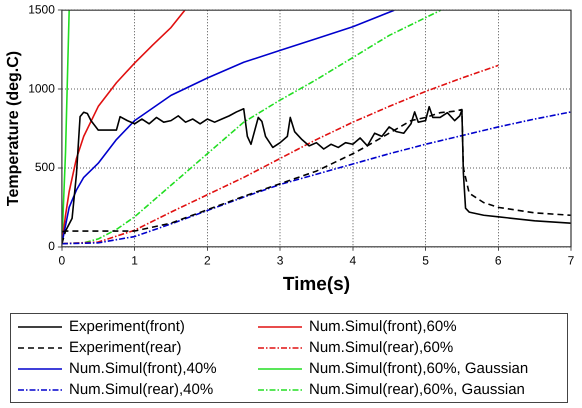 The height and width of the screenshot is (408, 582). Describe the element at coordinates (316, 284) in the screenshot. I see `x-axis-title: Time(s)` at that location.